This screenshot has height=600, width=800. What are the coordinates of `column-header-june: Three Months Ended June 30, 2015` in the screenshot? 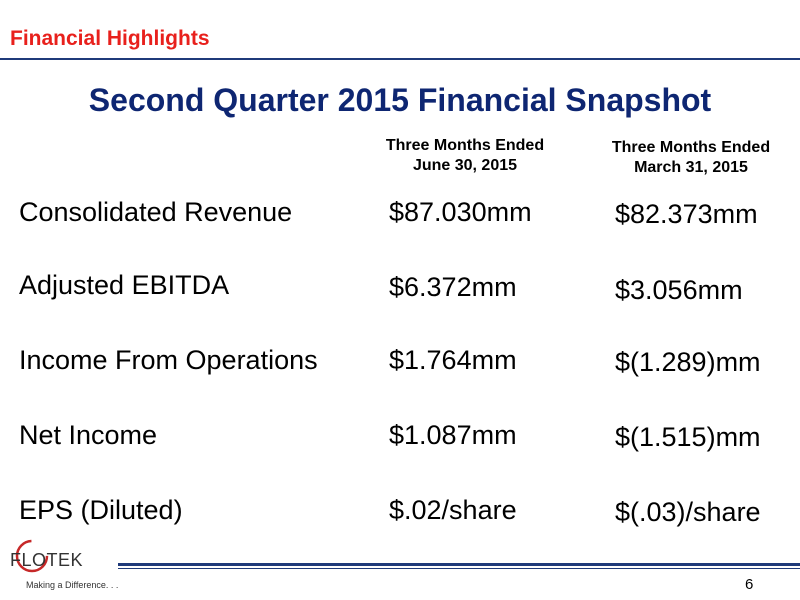 It's located at (465, 156).